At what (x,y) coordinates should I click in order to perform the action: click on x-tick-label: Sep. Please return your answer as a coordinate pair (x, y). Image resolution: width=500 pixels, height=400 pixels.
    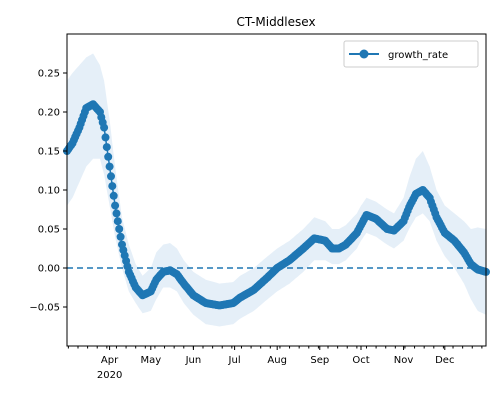
    Looking at the image, I should click on (319, 360).